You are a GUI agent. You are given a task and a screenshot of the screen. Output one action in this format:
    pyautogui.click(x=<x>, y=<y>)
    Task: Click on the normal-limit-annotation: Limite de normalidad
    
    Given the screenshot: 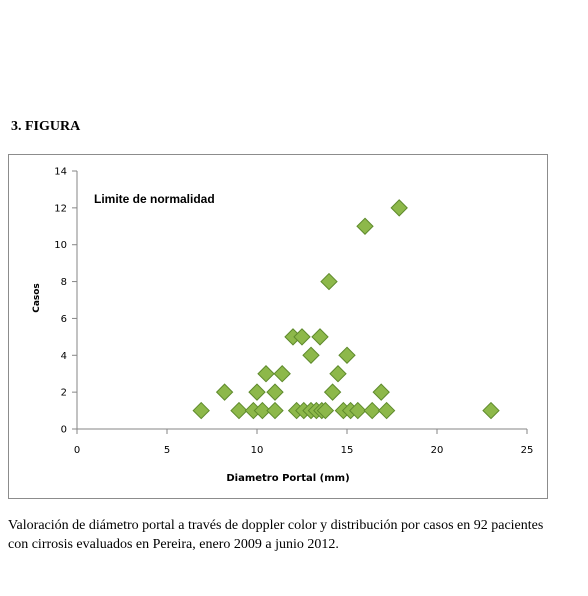 What is the action you would take?
    pyautogui.click(x=154, y=199)
    